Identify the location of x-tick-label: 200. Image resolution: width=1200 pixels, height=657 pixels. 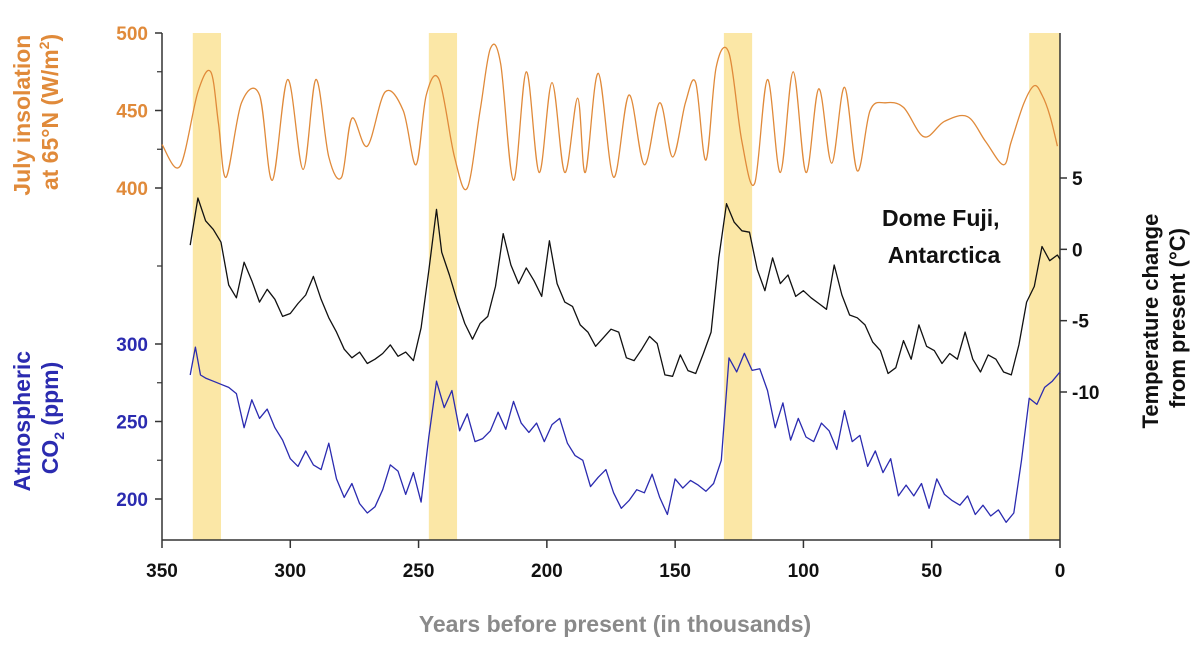
(547, 571).